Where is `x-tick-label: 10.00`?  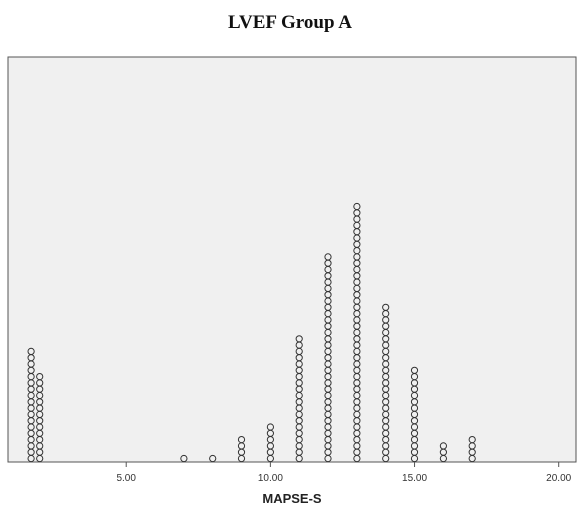 x-tick-label: 10.00 is located at coordinates (270, 478).